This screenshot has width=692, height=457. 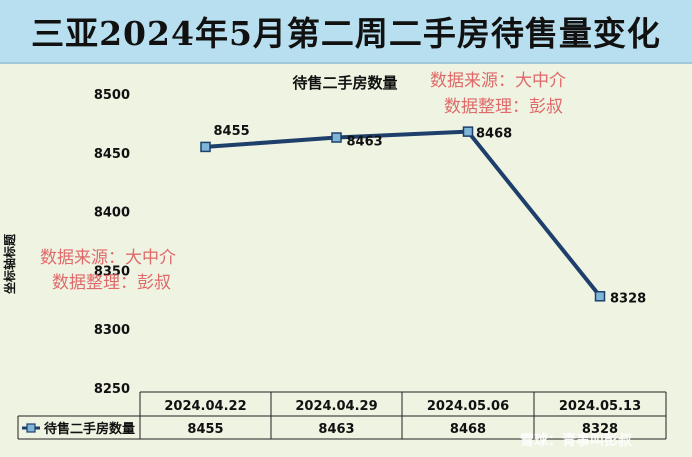 I want to click on table-value-cell: 8468, so click(x=468, y=429).